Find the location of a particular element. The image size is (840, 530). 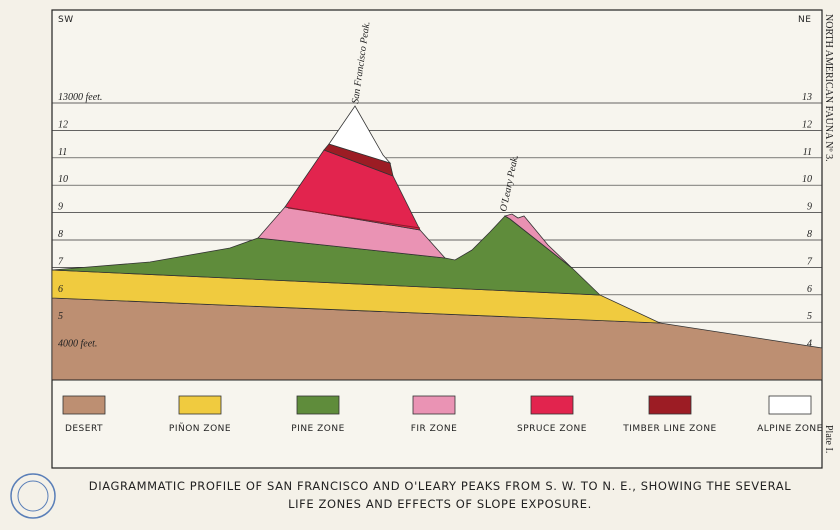

legend-label: DESERT is located at coordinates (84, 429).